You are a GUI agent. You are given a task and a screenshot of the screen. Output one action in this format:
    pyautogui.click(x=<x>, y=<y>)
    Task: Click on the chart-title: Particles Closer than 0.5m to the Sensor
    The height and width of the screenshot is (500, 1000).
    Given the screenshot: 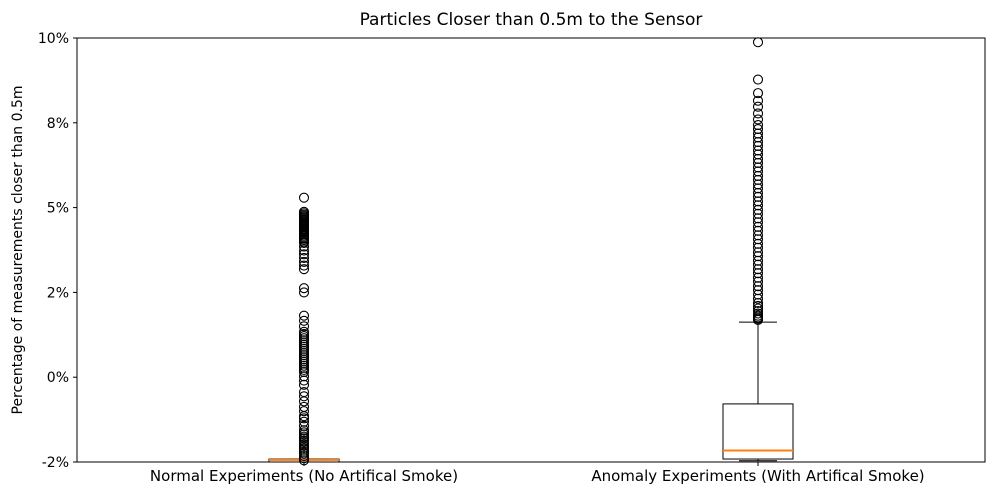 What is the action you would take?
    pyautogui.click(x=531, y=20)
    